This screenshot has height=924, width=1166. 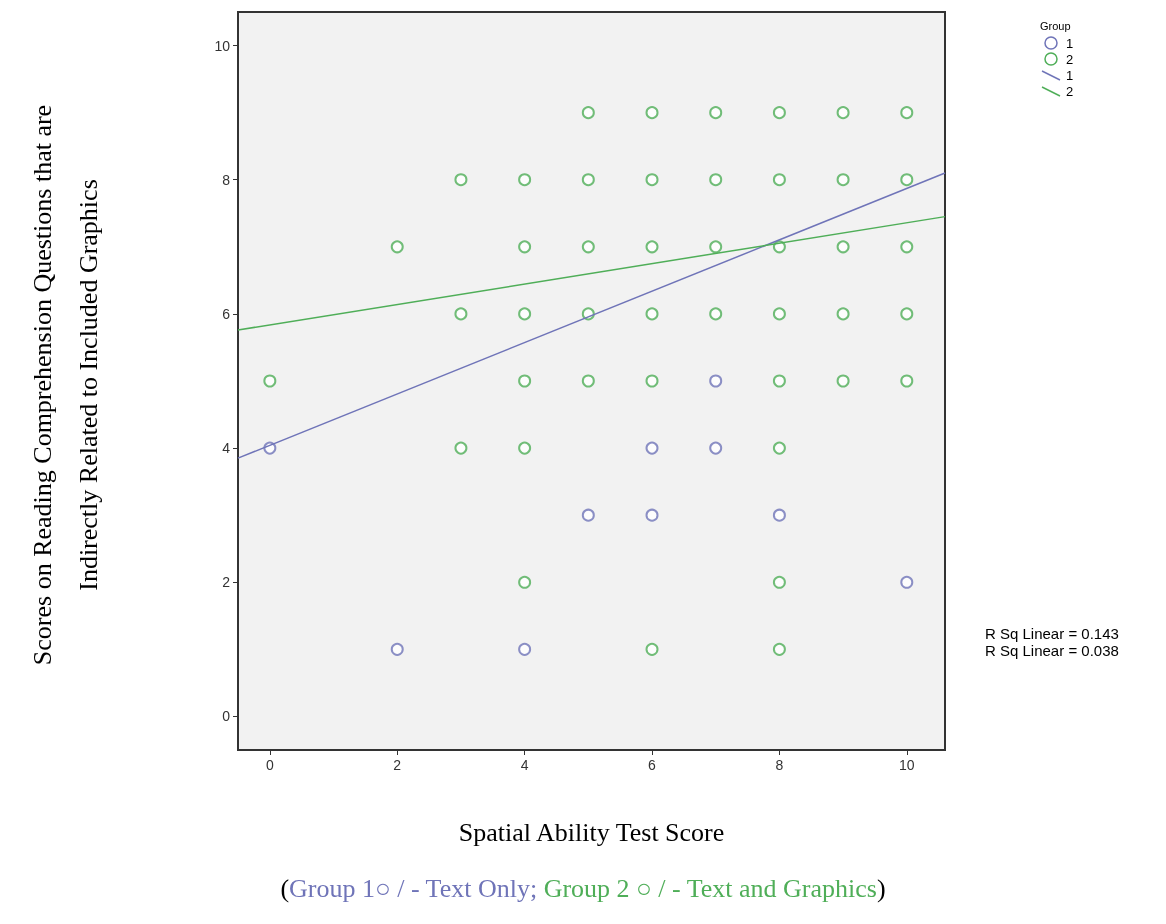 I want to click on legend-title: Group, so click(x=1056, y=26).